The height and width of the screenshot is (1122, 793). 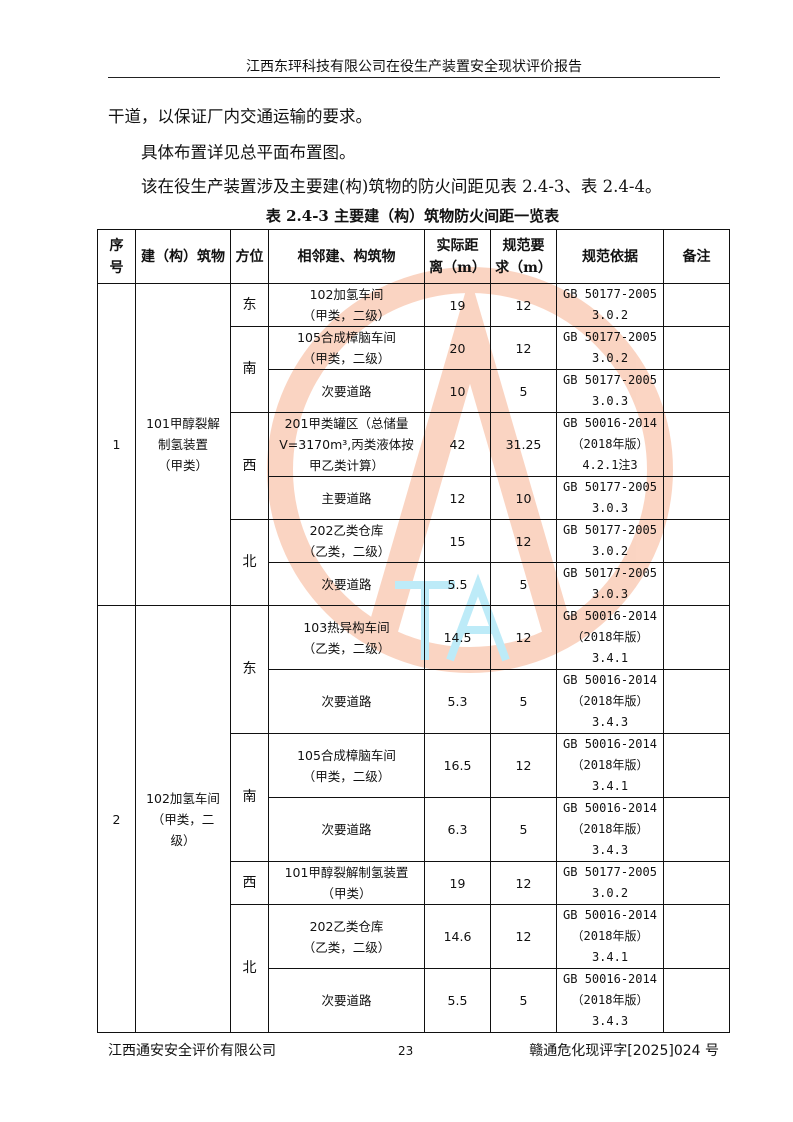 I want to click on actual-distance: 15, so click(x=457, y=541).